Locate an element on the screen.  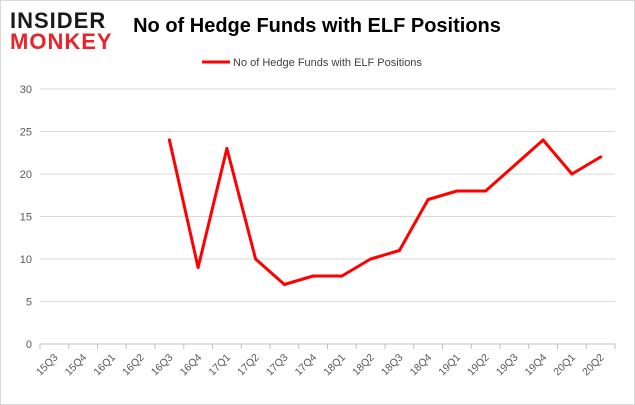
logo-line-1: INSIDER is located at coordinates (58, 20).